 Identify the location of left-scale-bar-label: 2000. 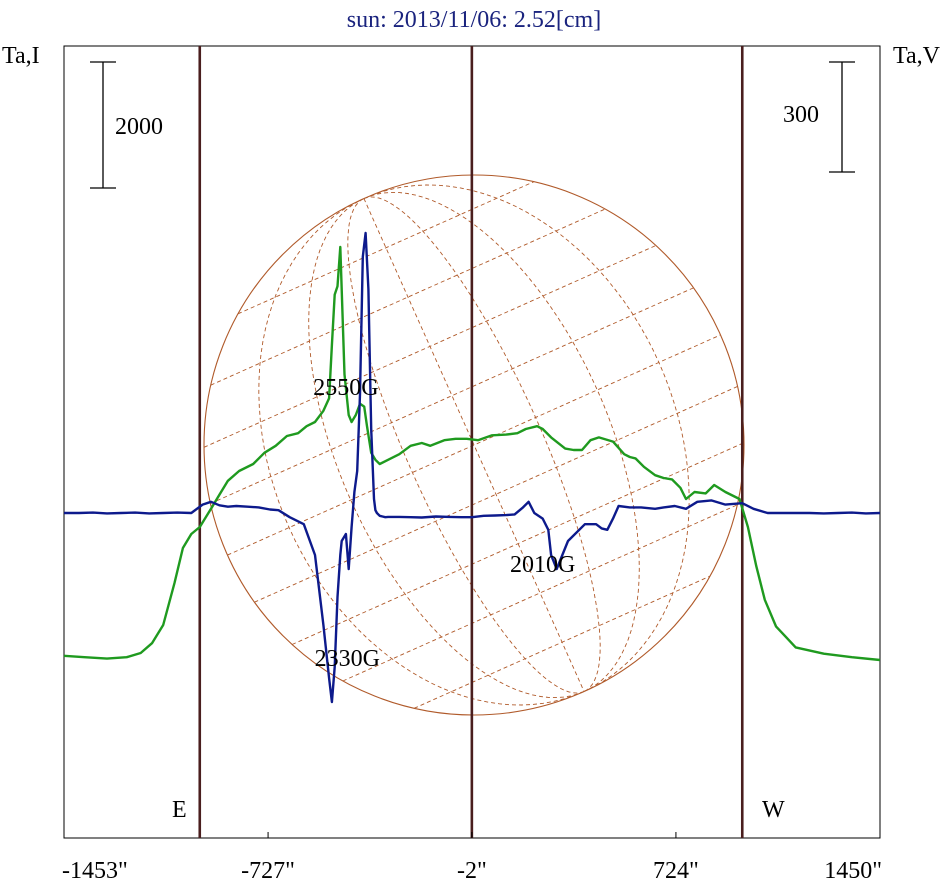
(139, 127).